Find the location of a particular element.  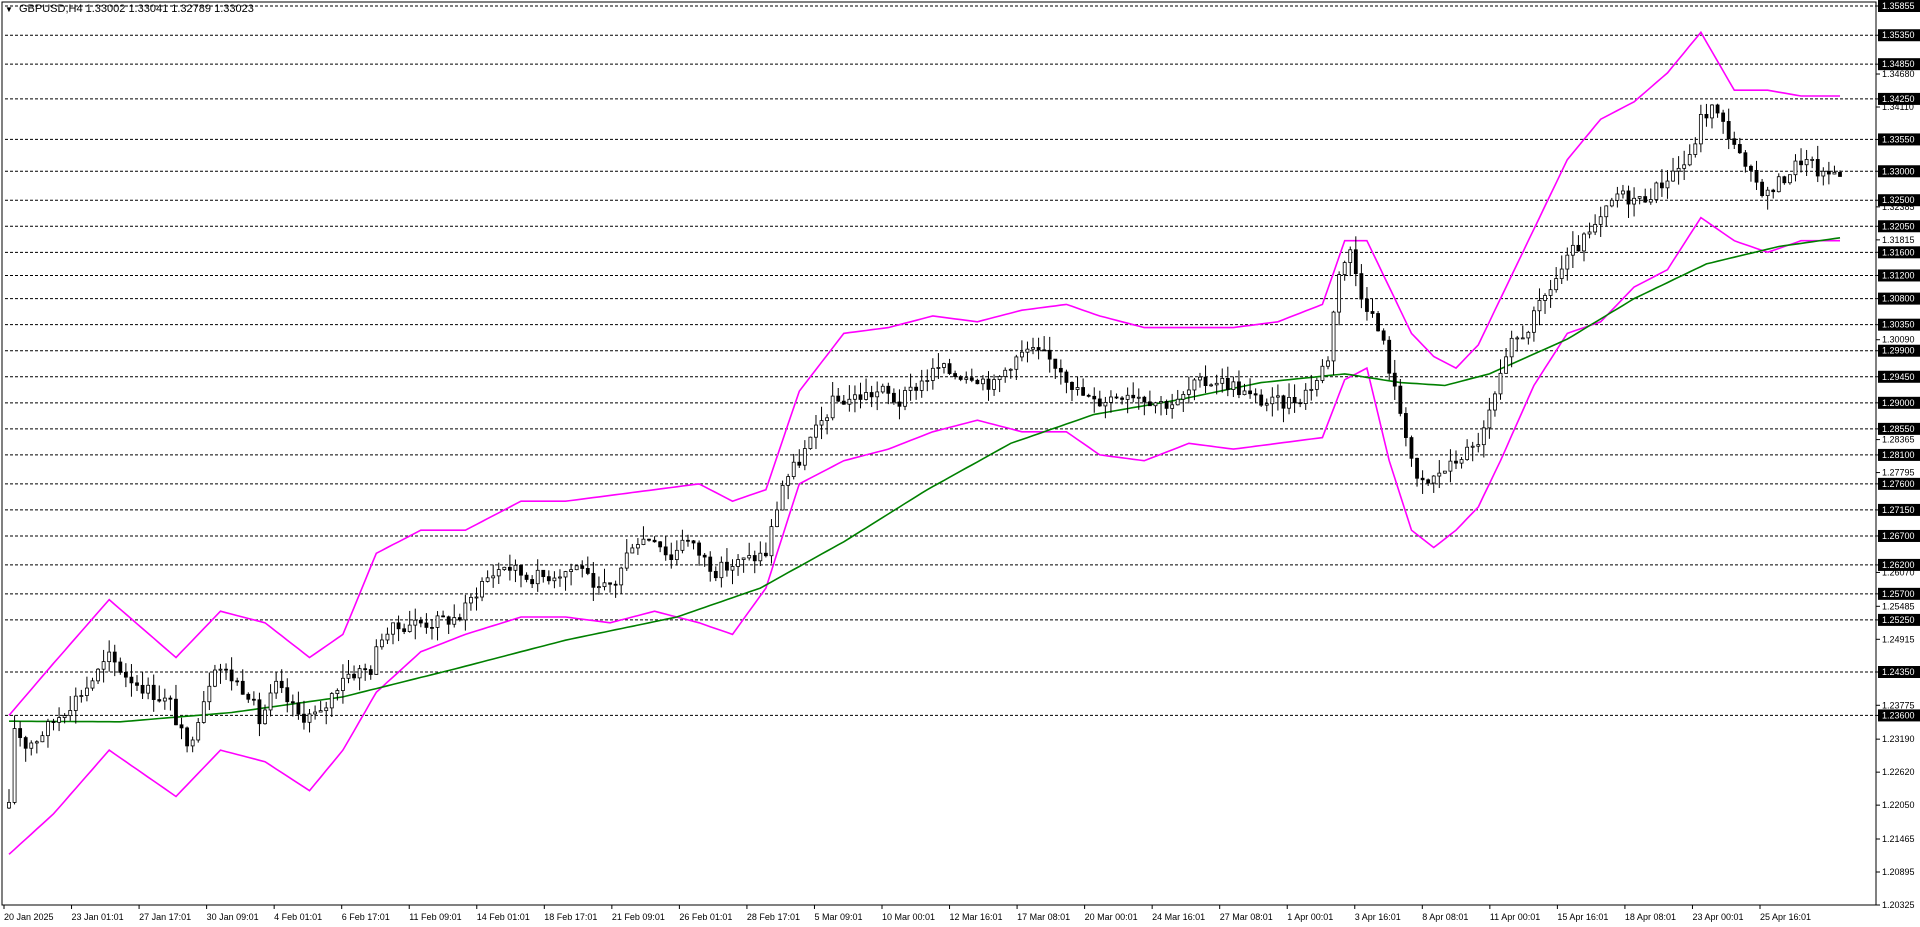

price-tick-label: 1.23600 is located at coordinates (1898, 715).